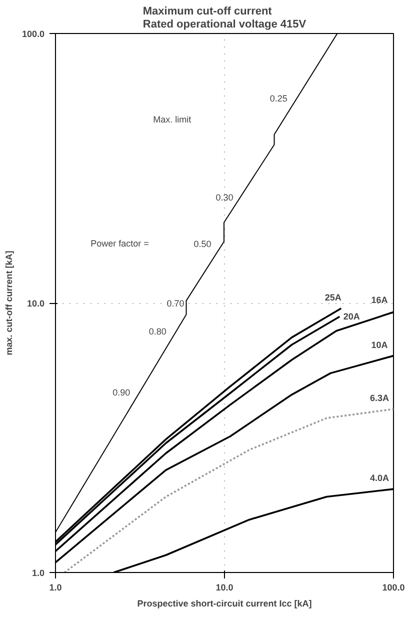 The width and height of the screenshot is (414, 639). Describe the element at coordinates (203, 244) in the screenshot. I see `annotation: 0.50` at that location.